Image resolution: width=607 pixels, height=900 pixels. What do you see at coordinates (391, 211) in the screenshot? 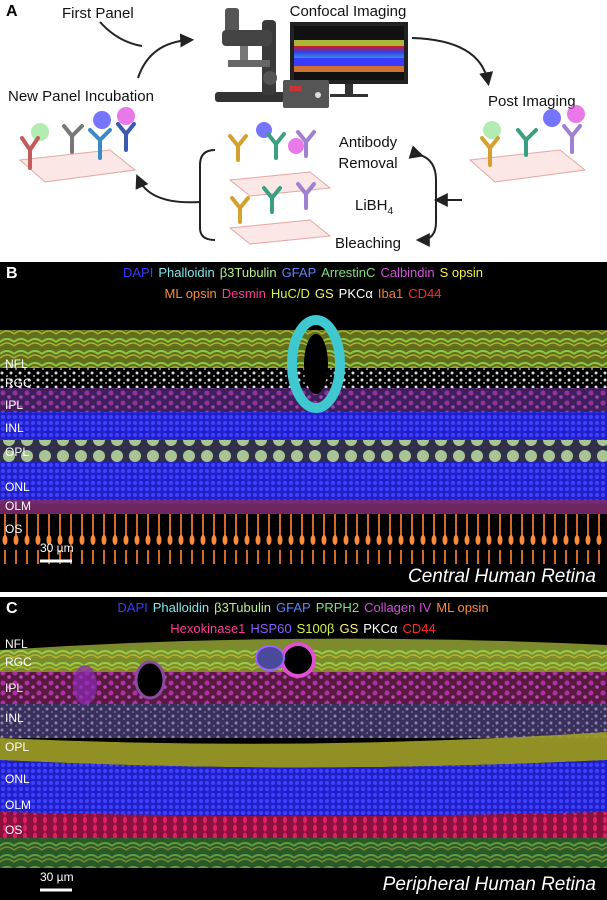
I see `formula-subscript: 4` at bounding box center [391, 211].